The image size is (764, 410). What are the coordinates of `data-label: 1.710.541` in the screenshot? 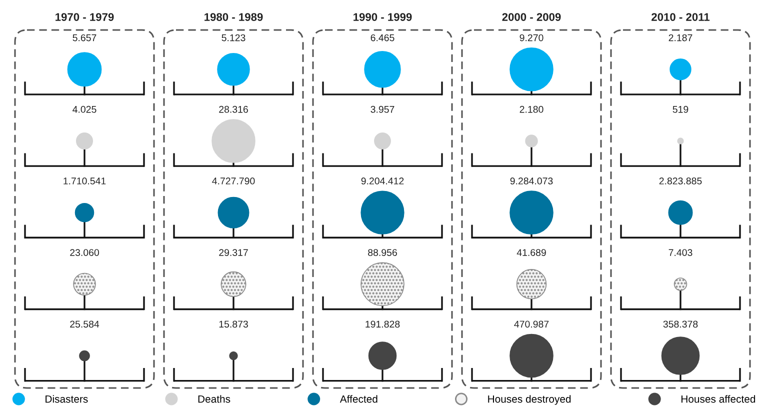 It's located at (85, 181).